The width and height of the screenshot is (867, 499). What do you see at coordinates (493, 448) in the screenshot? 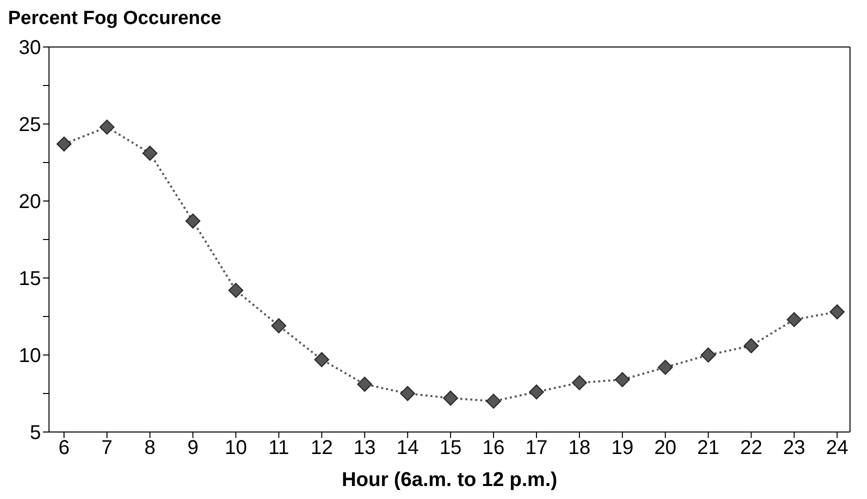
I see `x-tick-label: 16` at bounding box center [493, 448].